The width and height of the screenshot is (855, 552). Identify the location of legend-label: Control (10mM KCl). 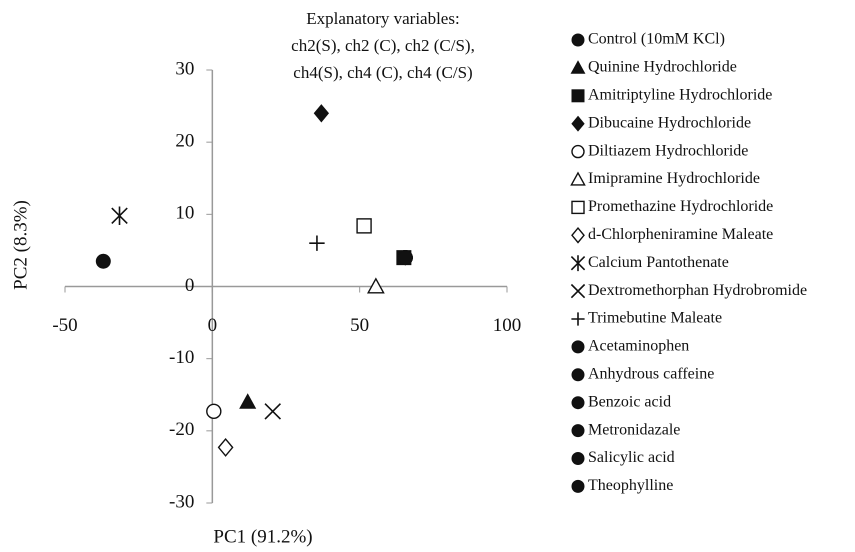
(656, 39).